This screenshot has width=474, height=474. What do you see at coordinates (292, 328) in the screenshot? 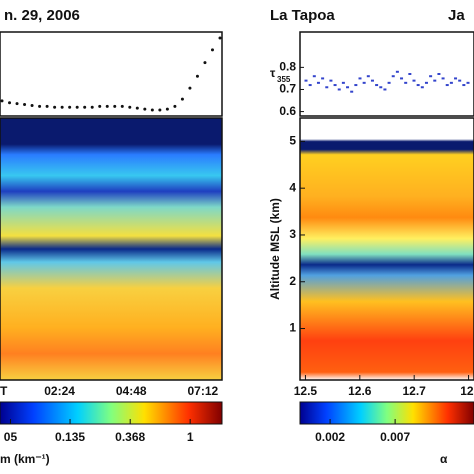
I see `y-tick-label: 1` at bounding box center [292, 328].